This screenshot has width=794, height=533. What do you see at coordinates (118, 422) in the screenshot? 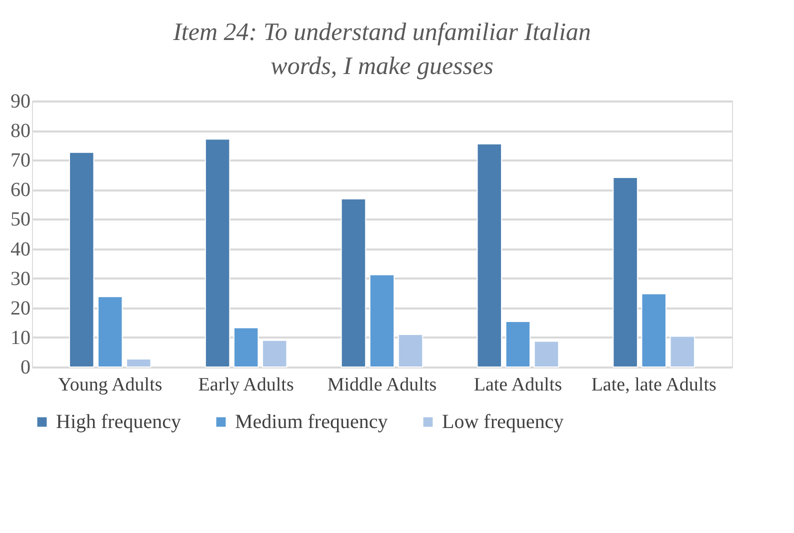
I see `legend-label: High frequency` at bounding box center [118, 422].